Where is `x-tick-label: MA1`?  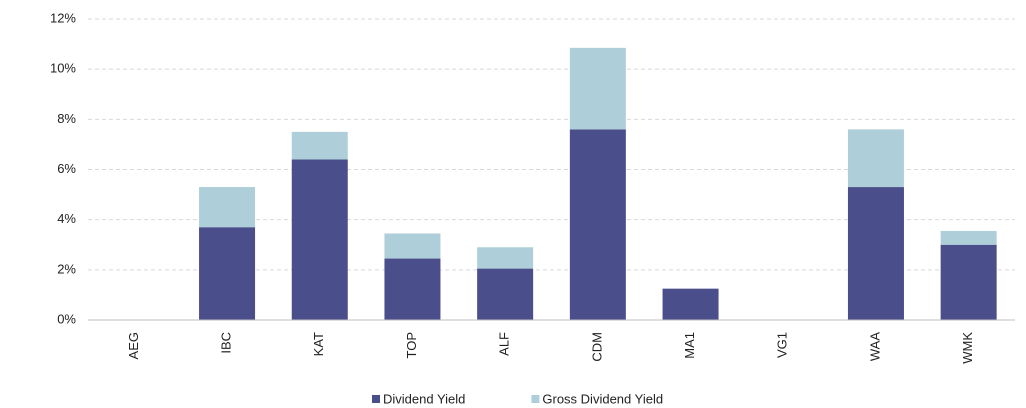
x-tick-label: MA1 is located at coordinates (689, 345).